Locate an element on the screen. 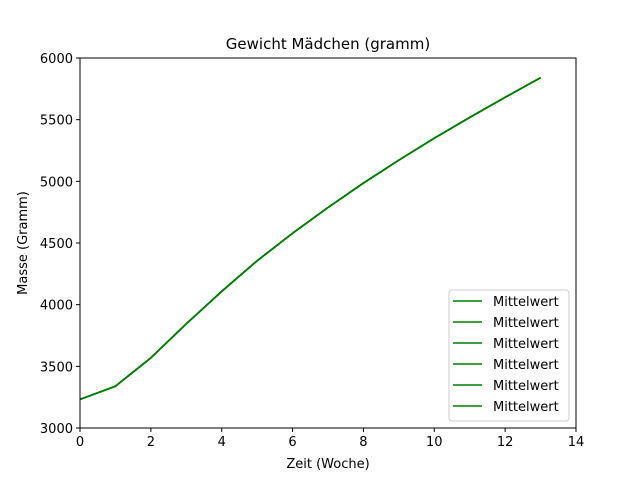 Image resolution: width=640 pixels, height=480 pixels. x-tick-label: 10 is located at coordinates (434, 442).